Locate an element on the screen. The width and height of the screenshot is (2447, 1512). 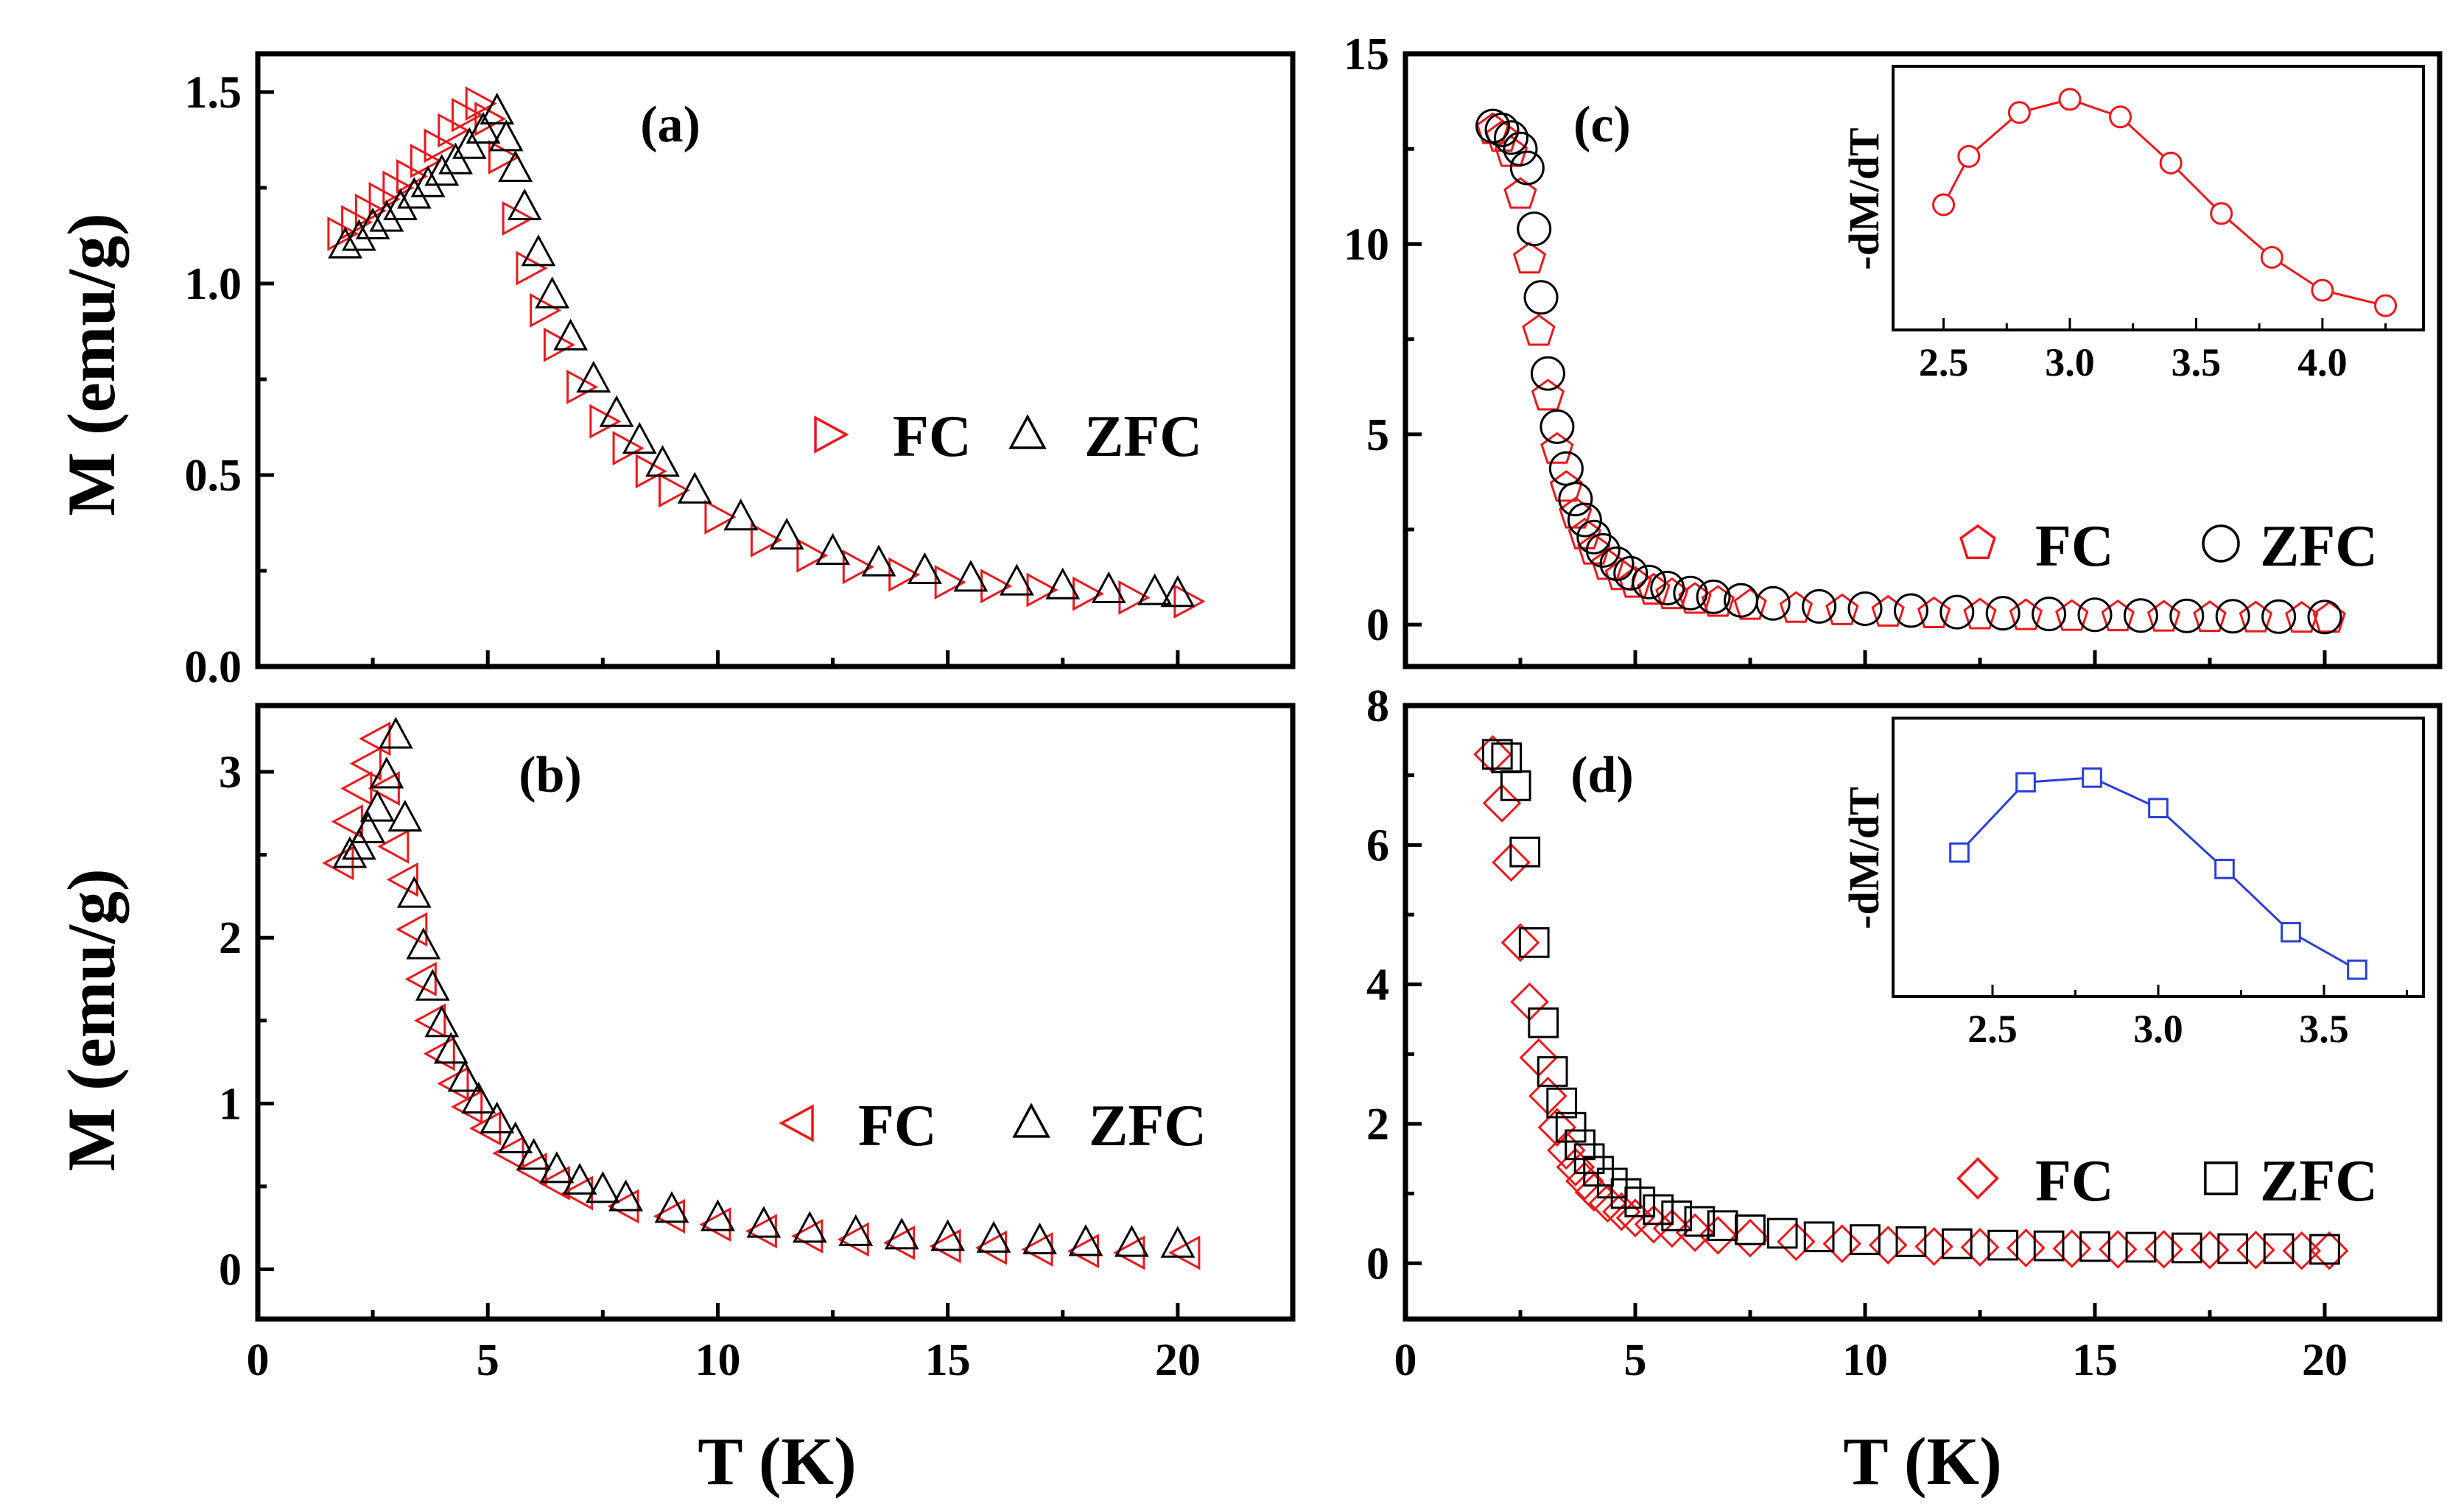
panel-a-legend-zfc-label: ZFC is located at coordinates (1143, 436).